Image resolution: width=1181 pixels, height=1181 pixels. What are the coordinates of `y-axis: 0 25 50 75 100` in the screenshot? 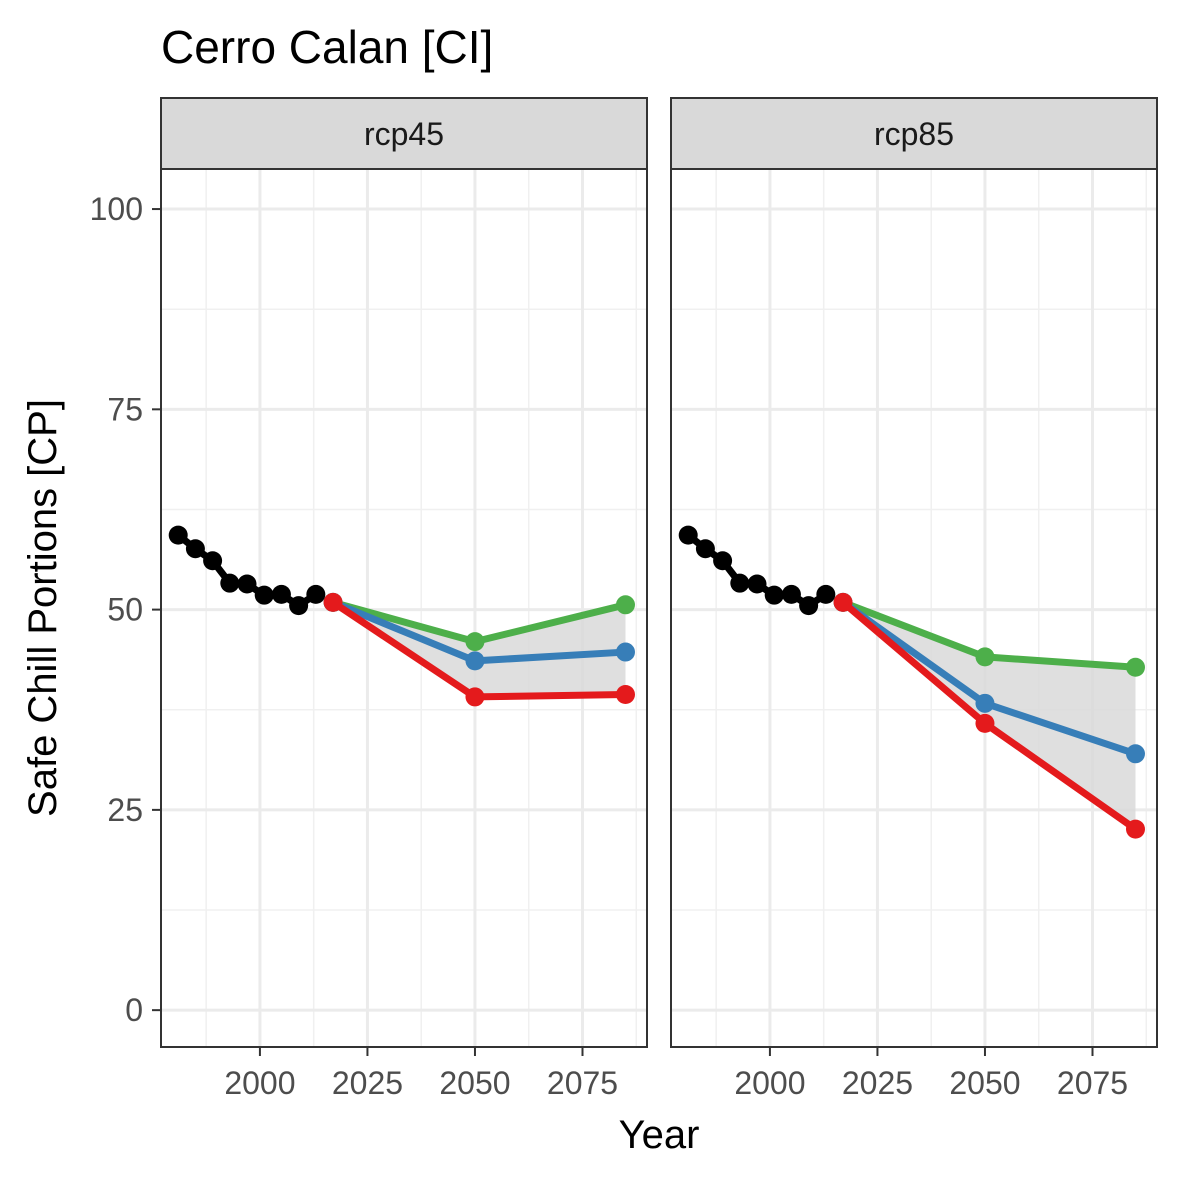 It's located at (125, 609).